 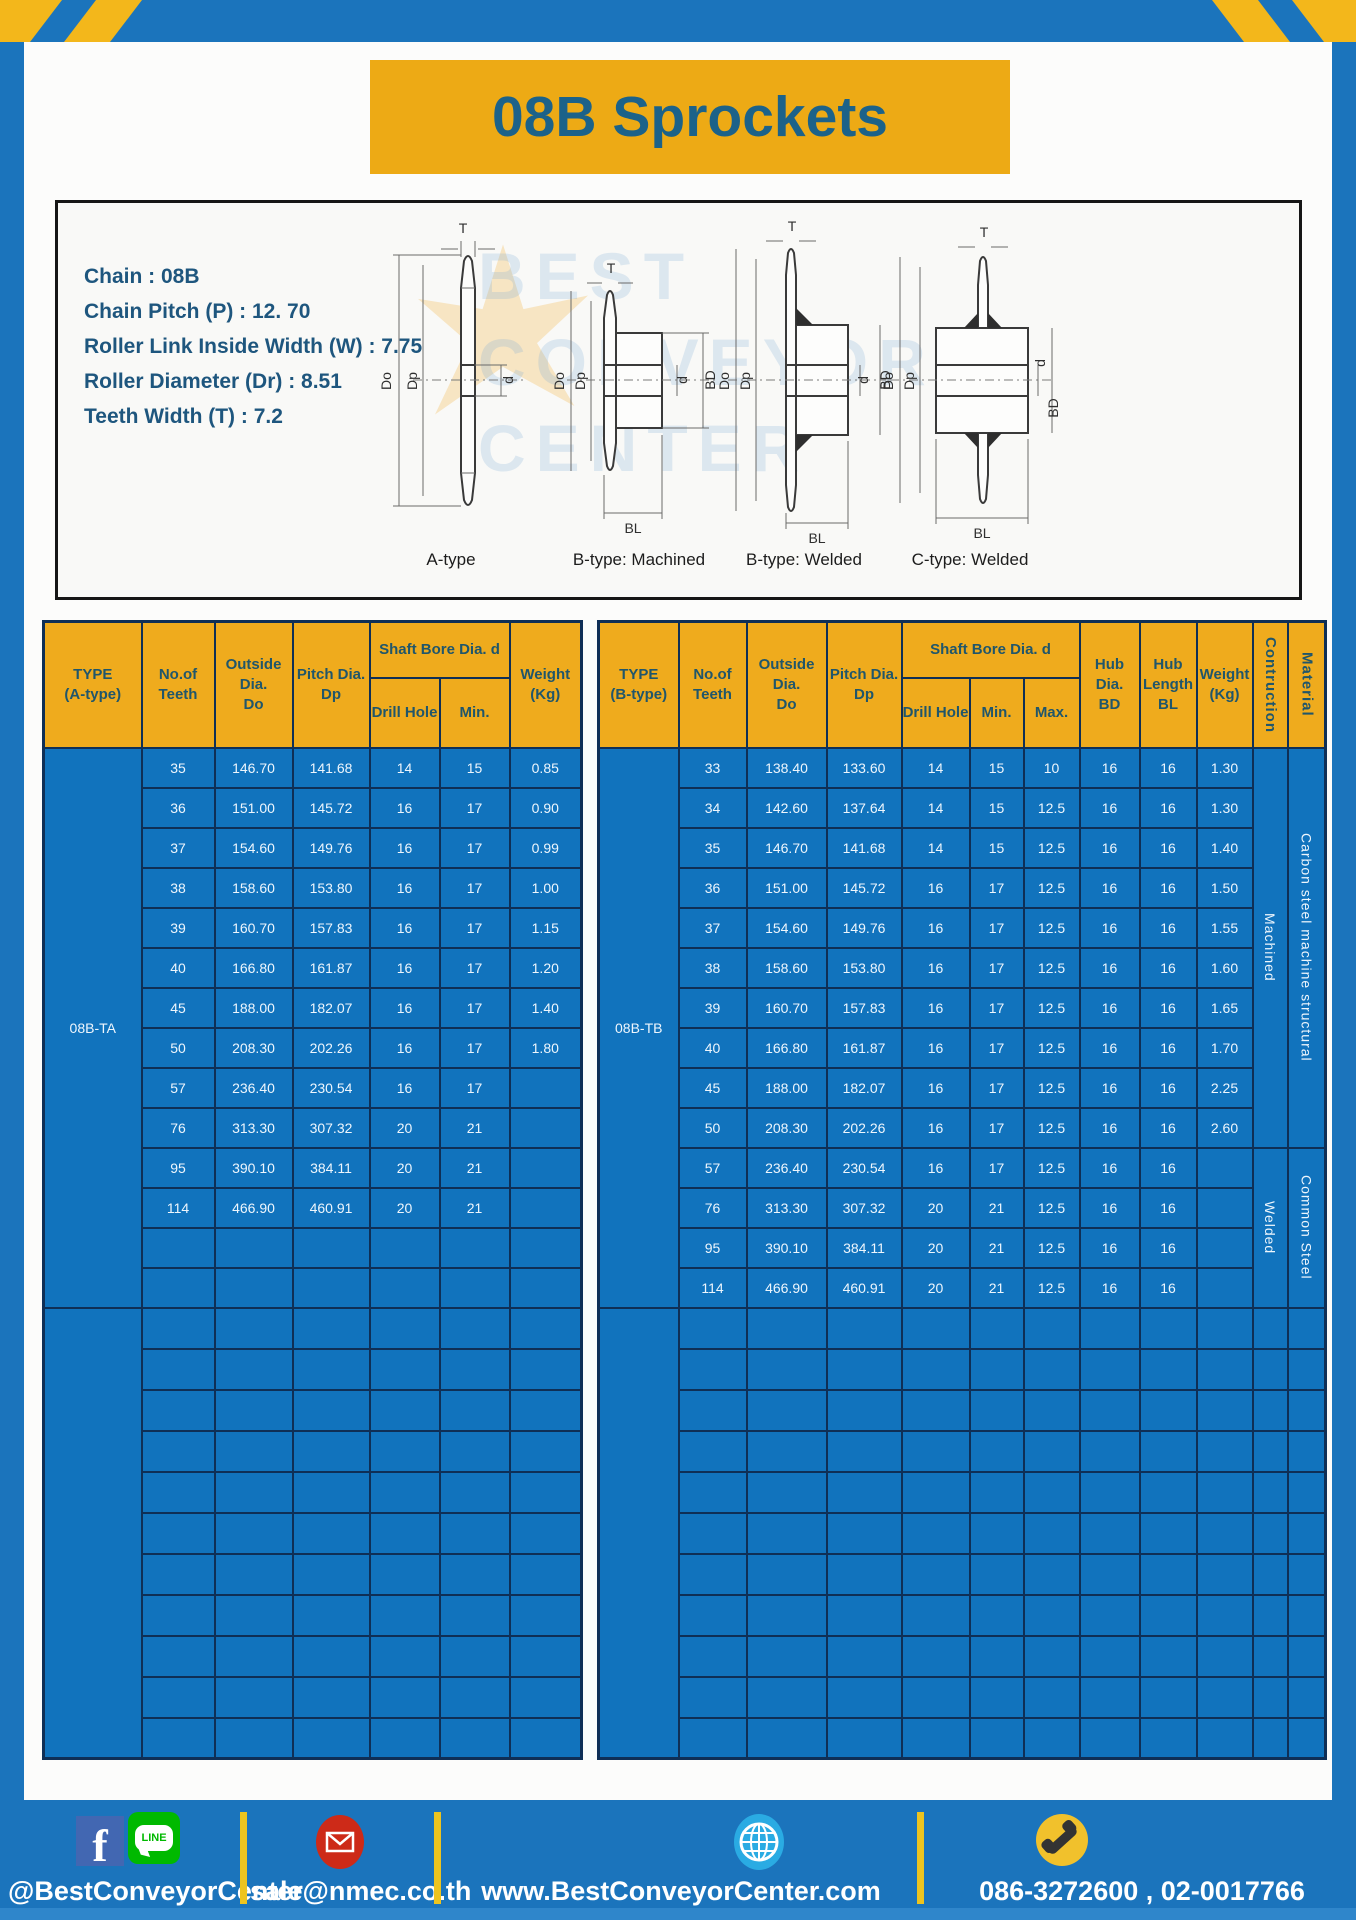 I want to click on table-cell: 153.80, so click(x=864, y=967).